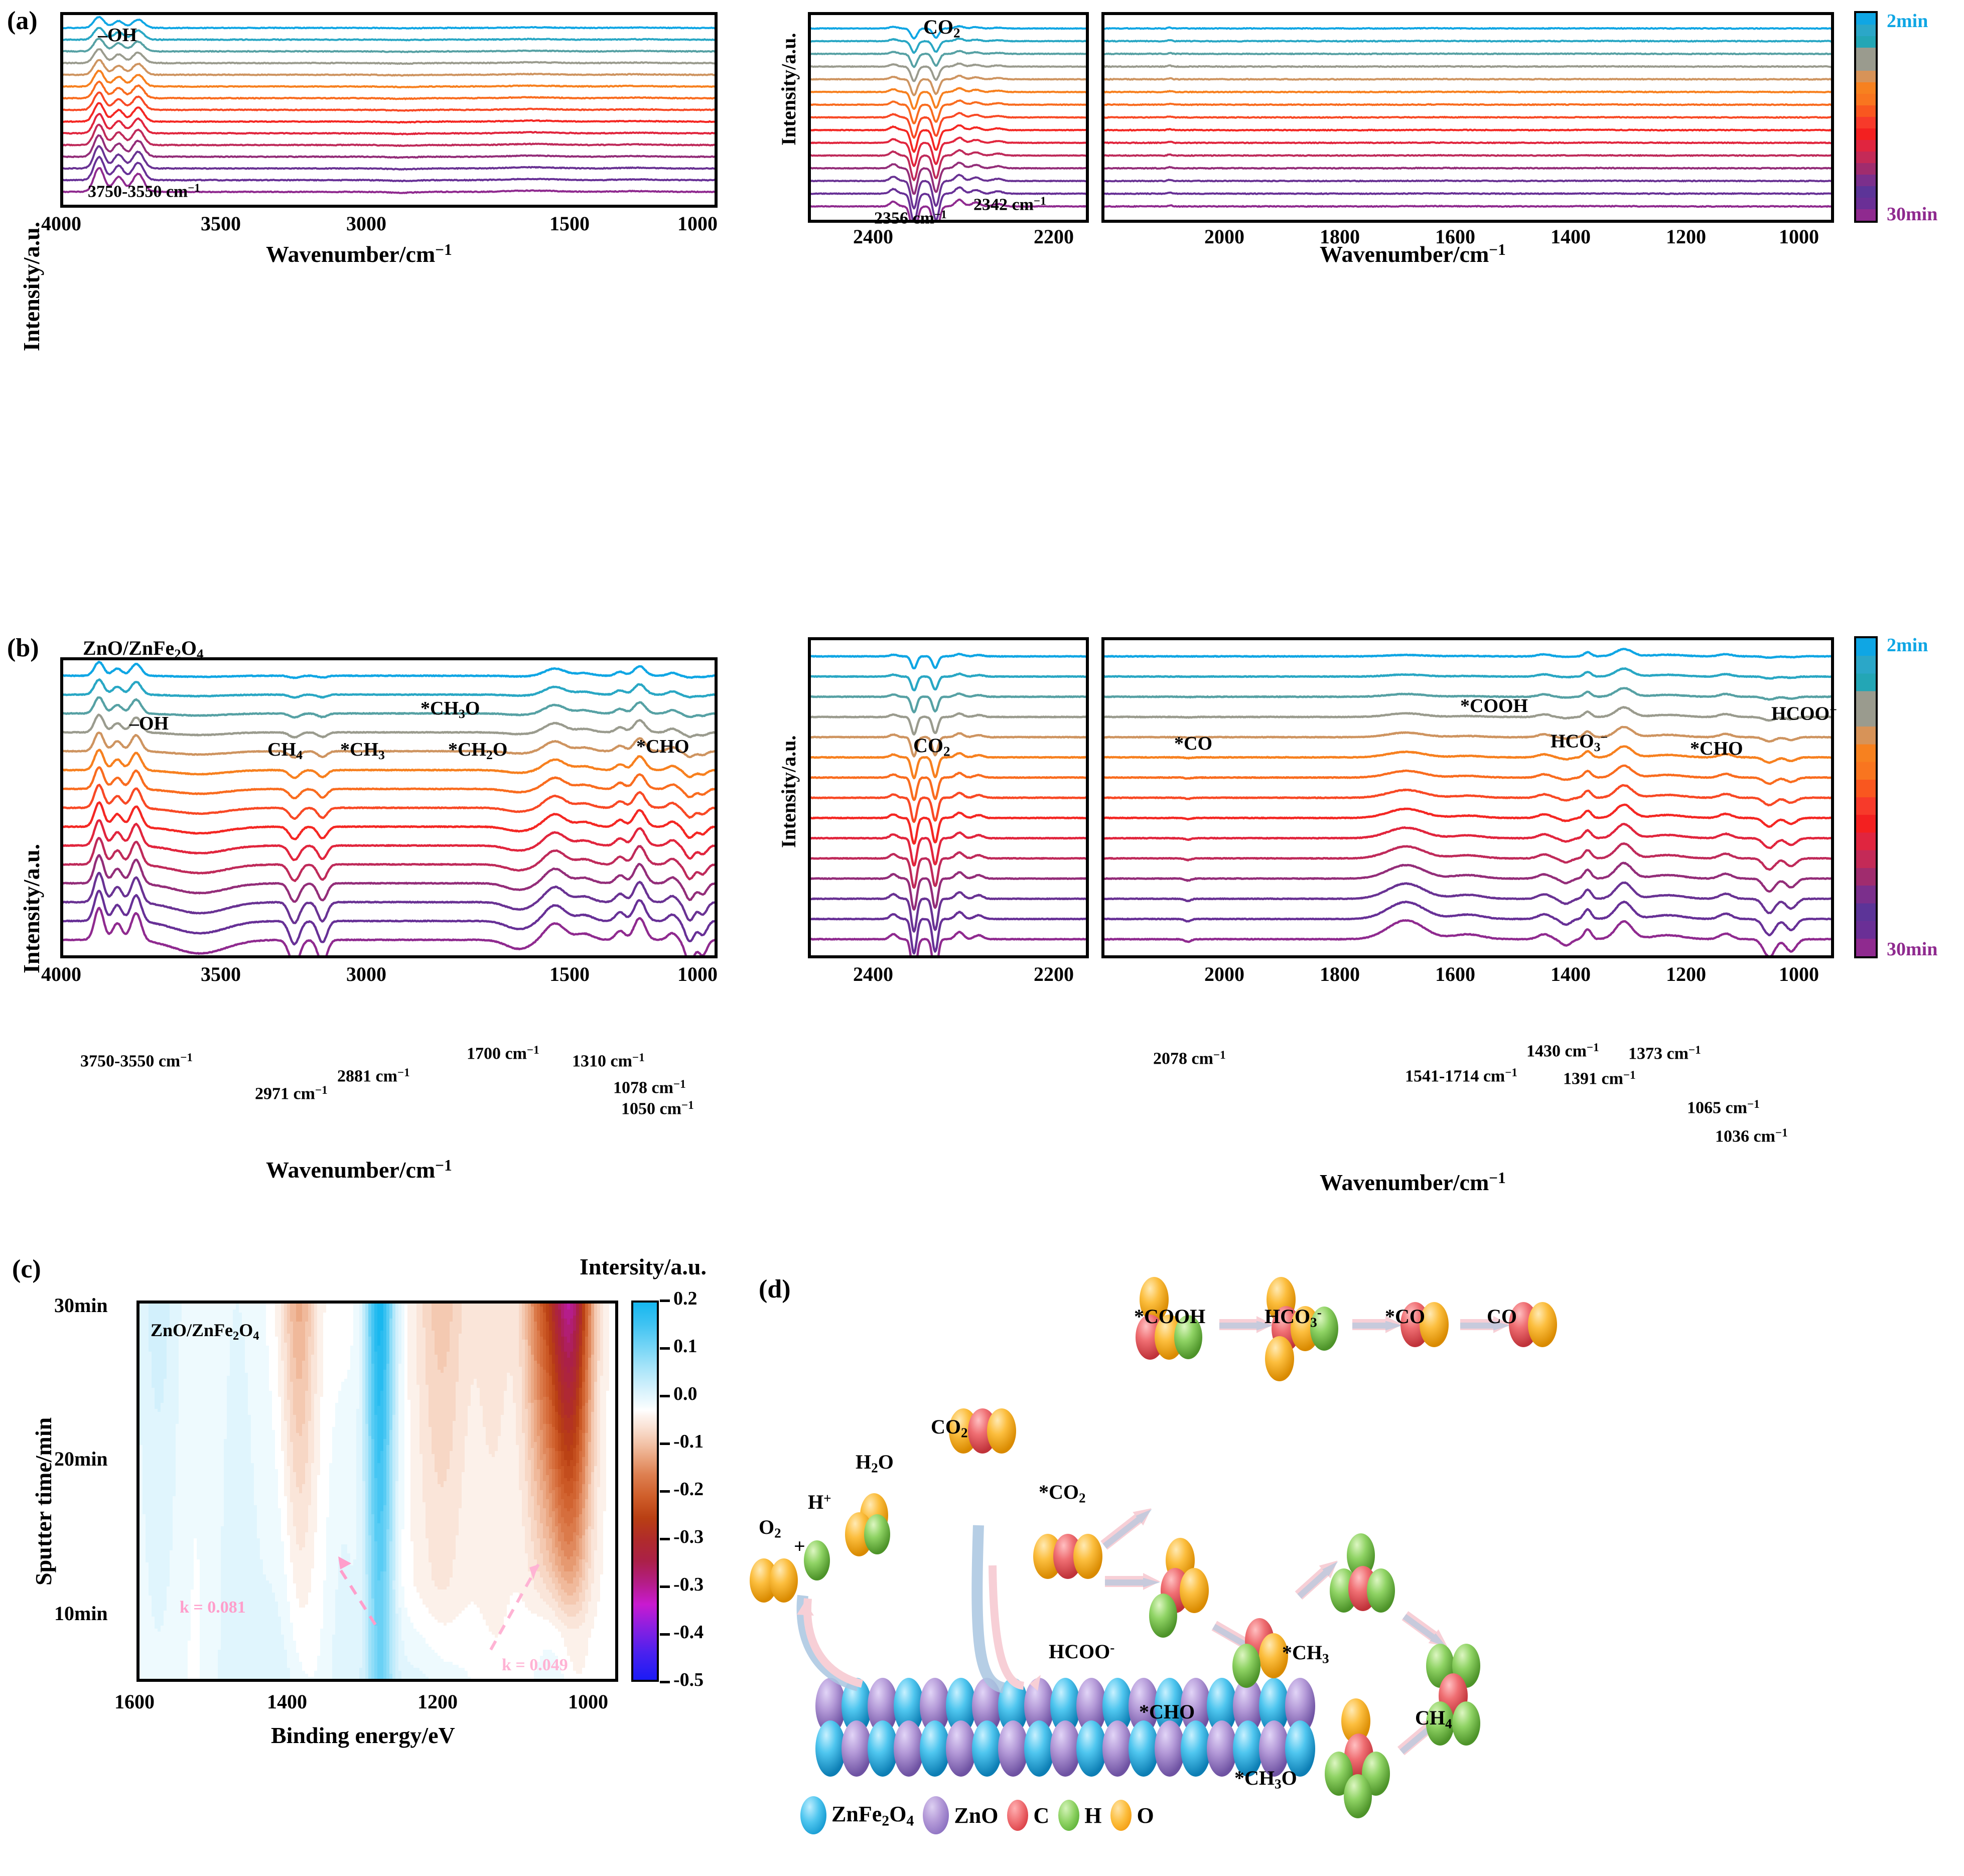 The height and width of the screenshot is (1876, 1964). Describe the element at coordinates (1571, 236) in the screenshot. I see `panel-a-right-xtick-1400: 1400` at that location.